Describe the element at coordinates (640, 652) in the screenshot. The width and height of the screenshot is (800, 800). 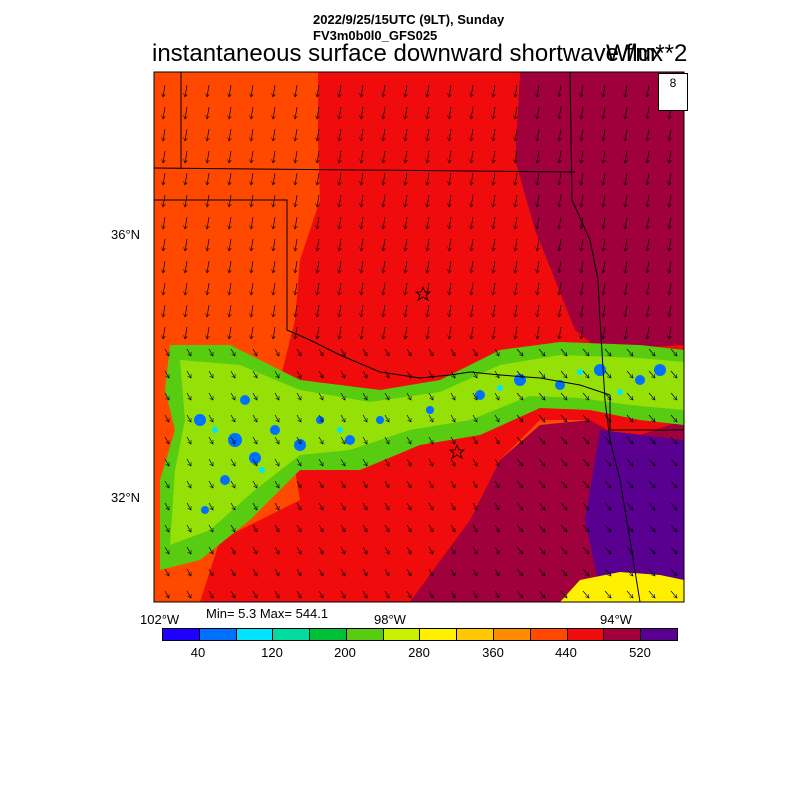
I see `colorbar-tick-label: 520` at that location.